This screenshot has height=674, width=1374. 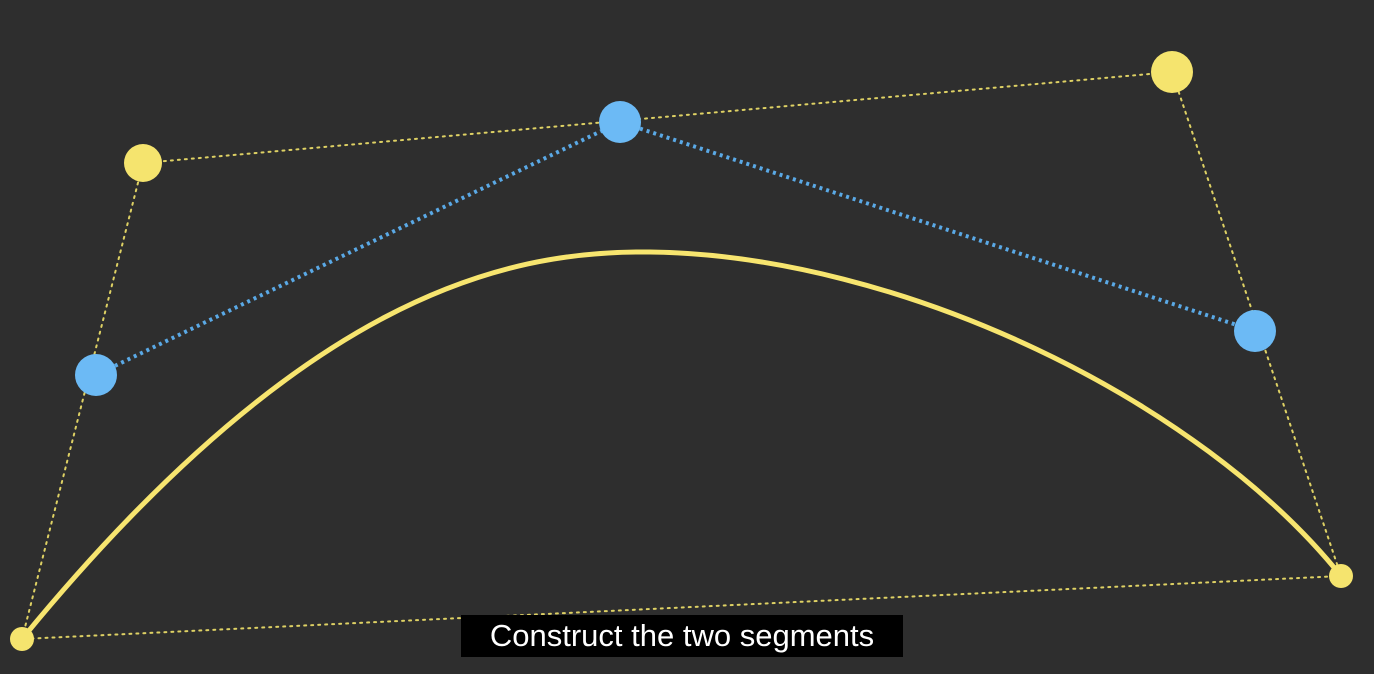 What do you see at coordinates (937, 226) in the screenshot?
I see `construction-segment-right` at bounding box center [937, 226].